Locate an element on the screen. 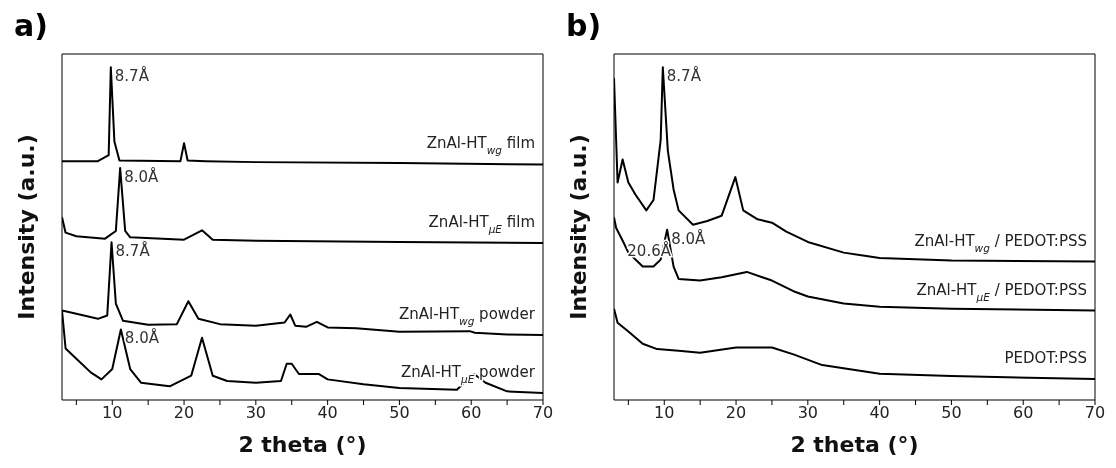 The height and width of the screenshot is (468, 1116). series-label: ZnAl-HT$_{wg}$ film is located at coordinates (480, 145).